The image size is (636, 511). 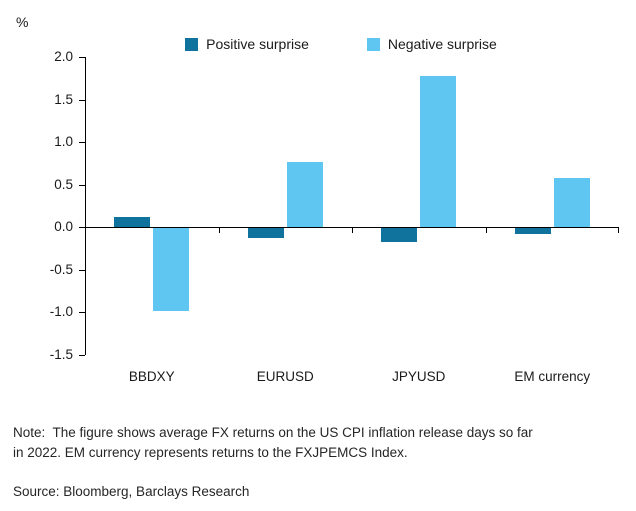 What do you see at coordinates (171, 269) in the screenshot?
I see `bar-negative-bbdxy` at bounding box center [171, 269].